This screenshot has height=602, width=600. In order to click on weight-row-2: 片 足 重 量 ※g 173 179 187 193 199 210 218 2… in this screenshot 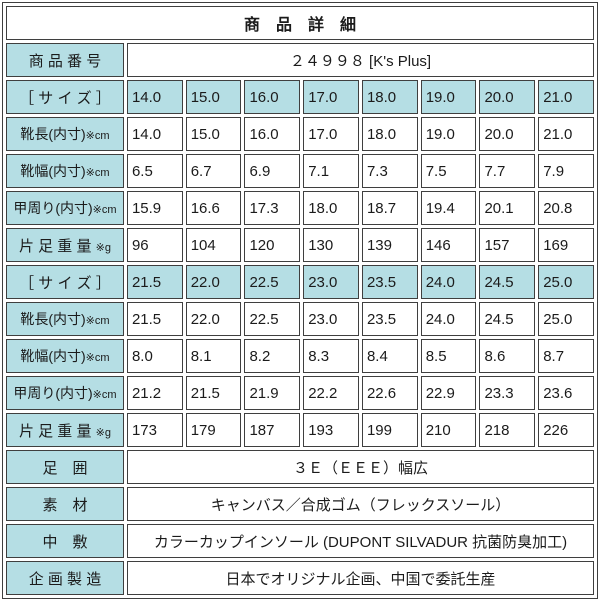, I will do `click(300, 430)`.